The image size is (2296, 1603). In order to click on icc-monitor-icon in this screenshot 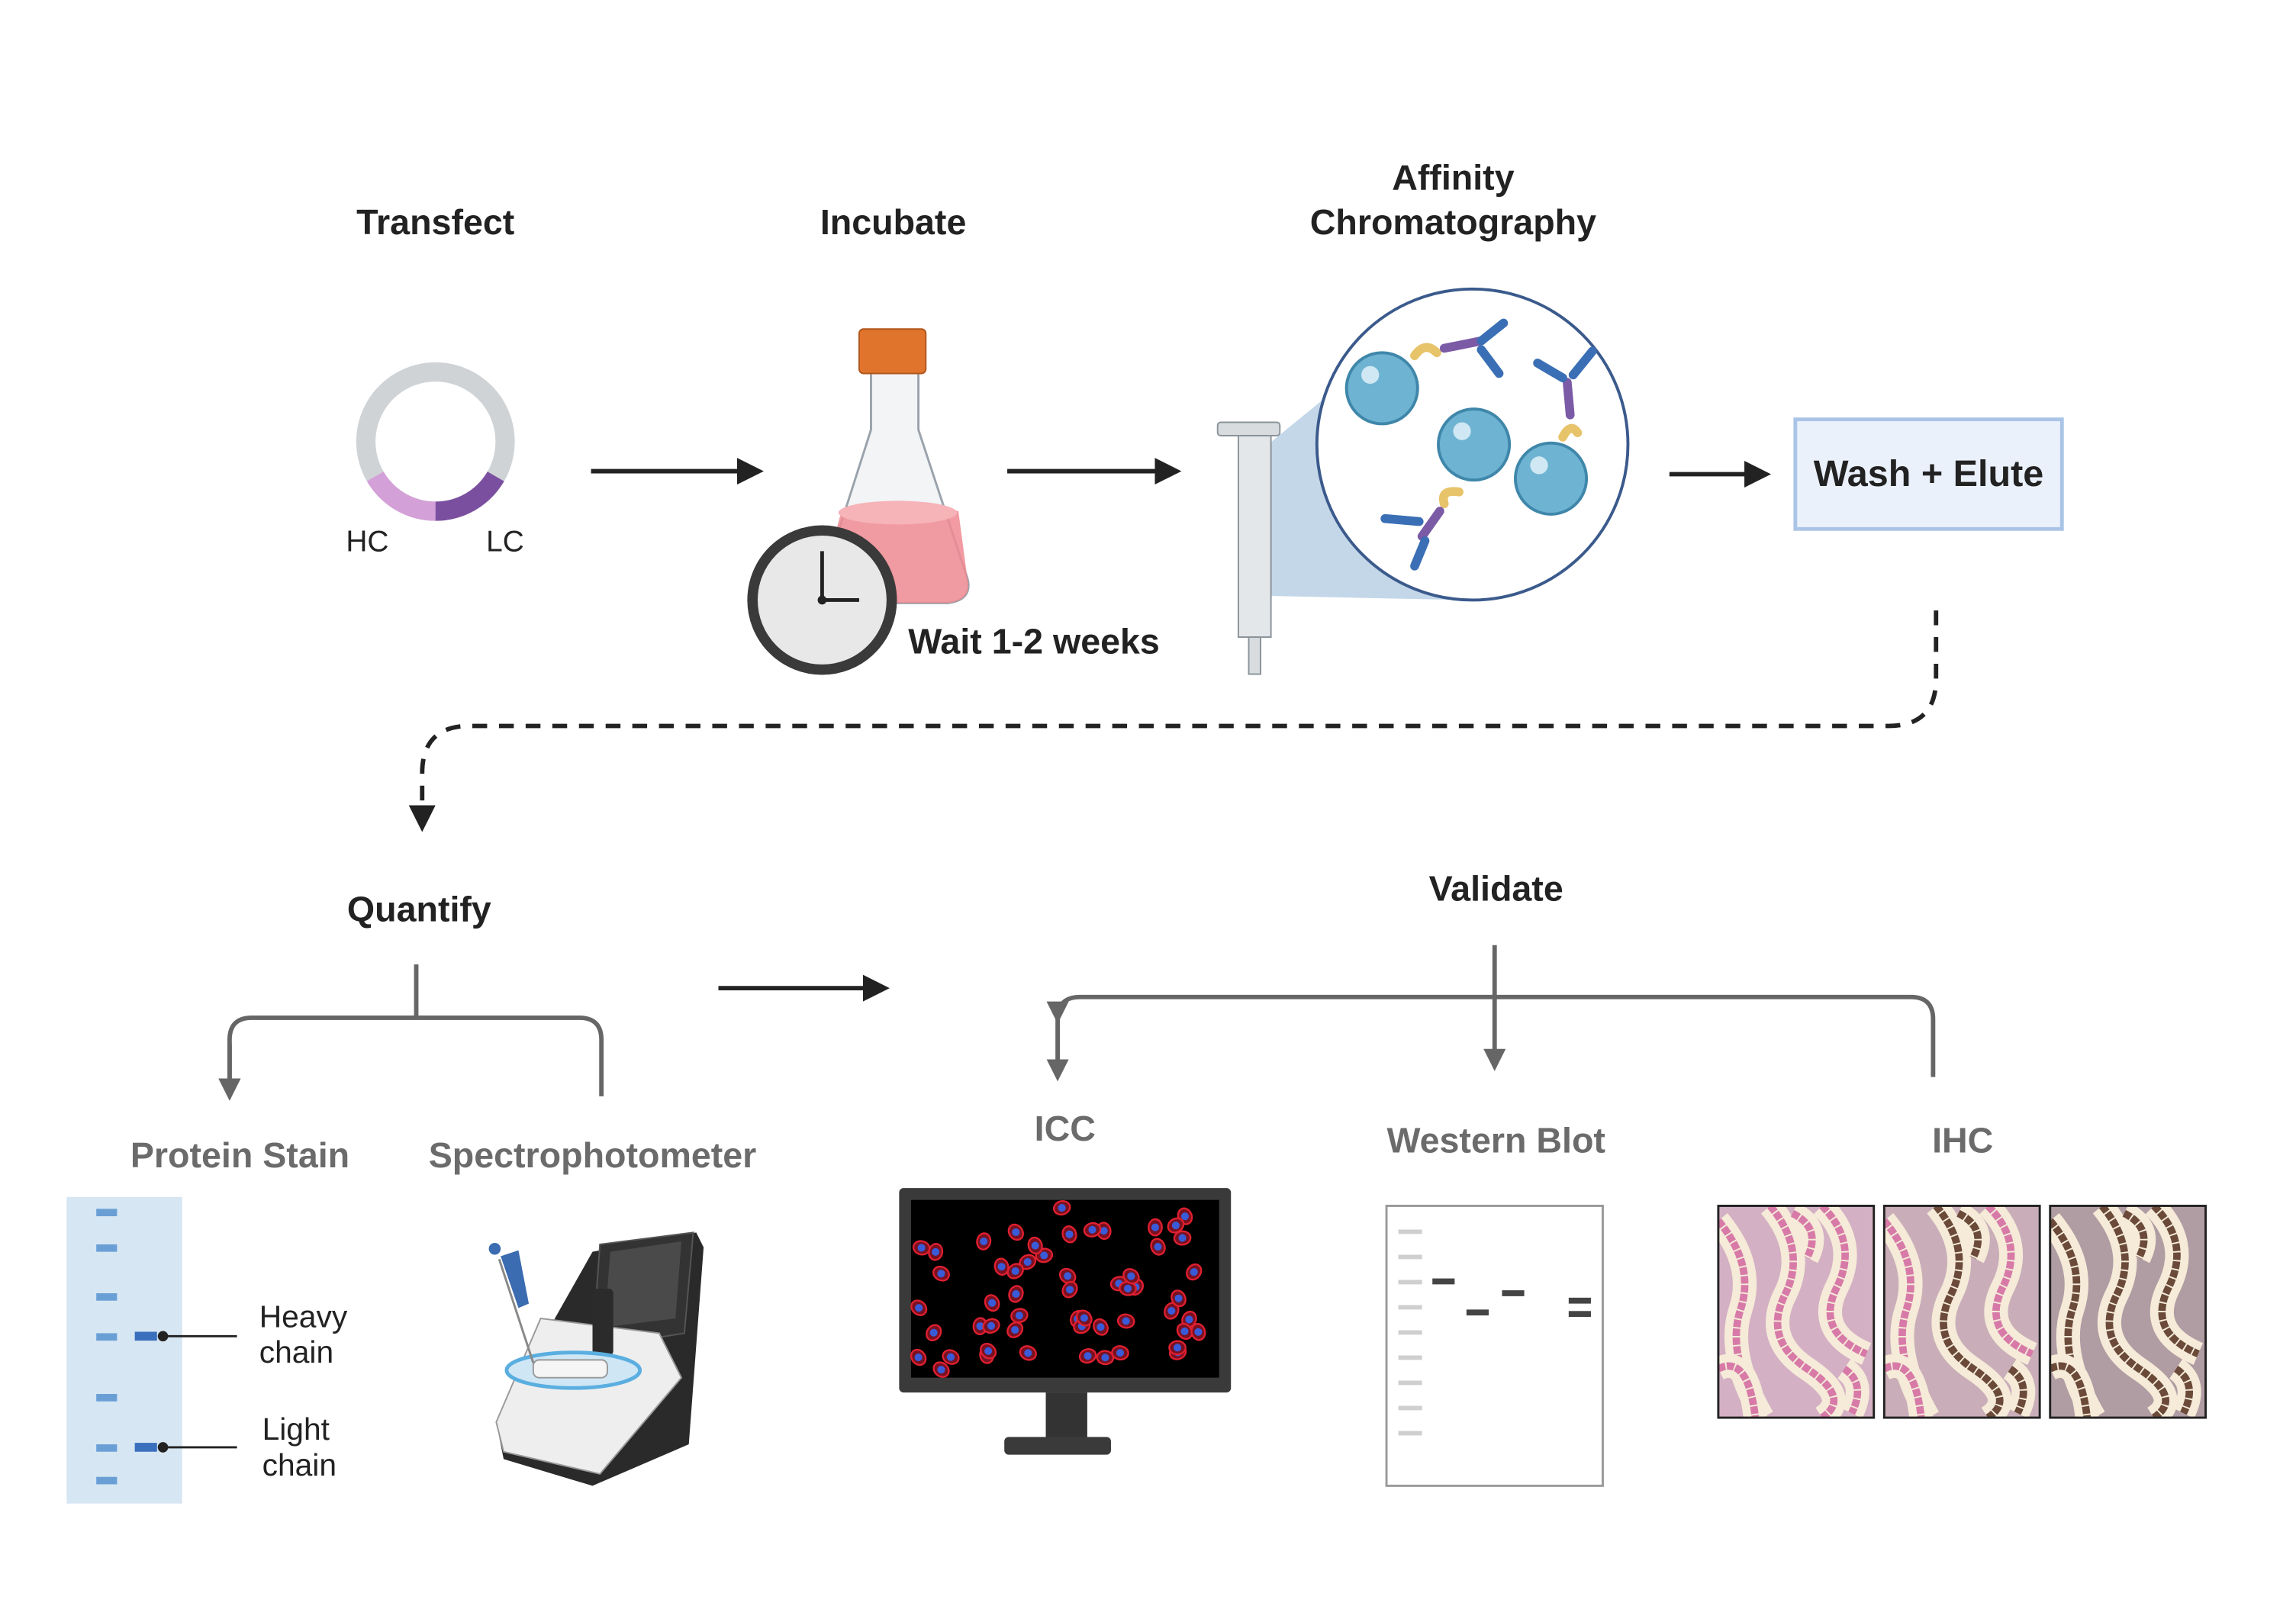, I will do `click(1065, 1321)`.